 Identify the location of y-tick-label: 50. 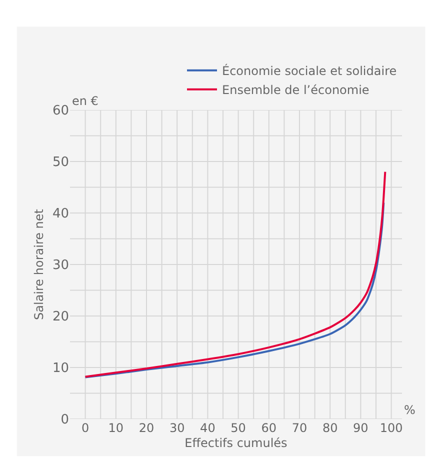
(60, 162).